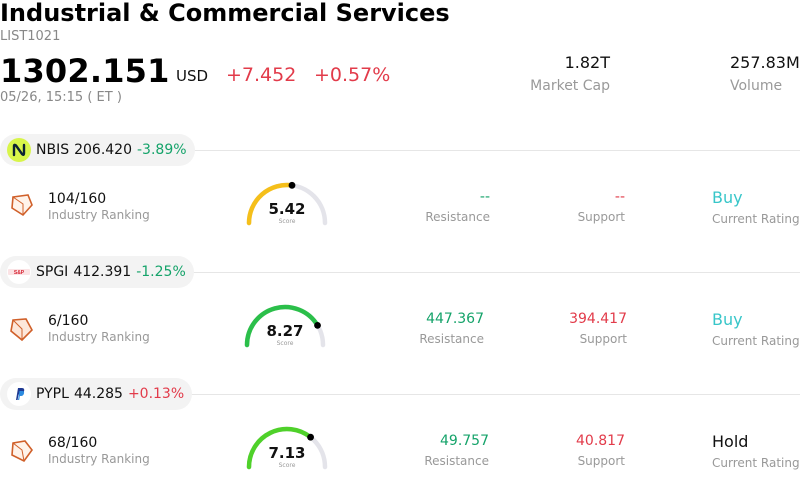 Image resolution: width=800 pixels, height=488 pixels. I want to click on sp-global-logo-icon: S&P, so click(19, 272).